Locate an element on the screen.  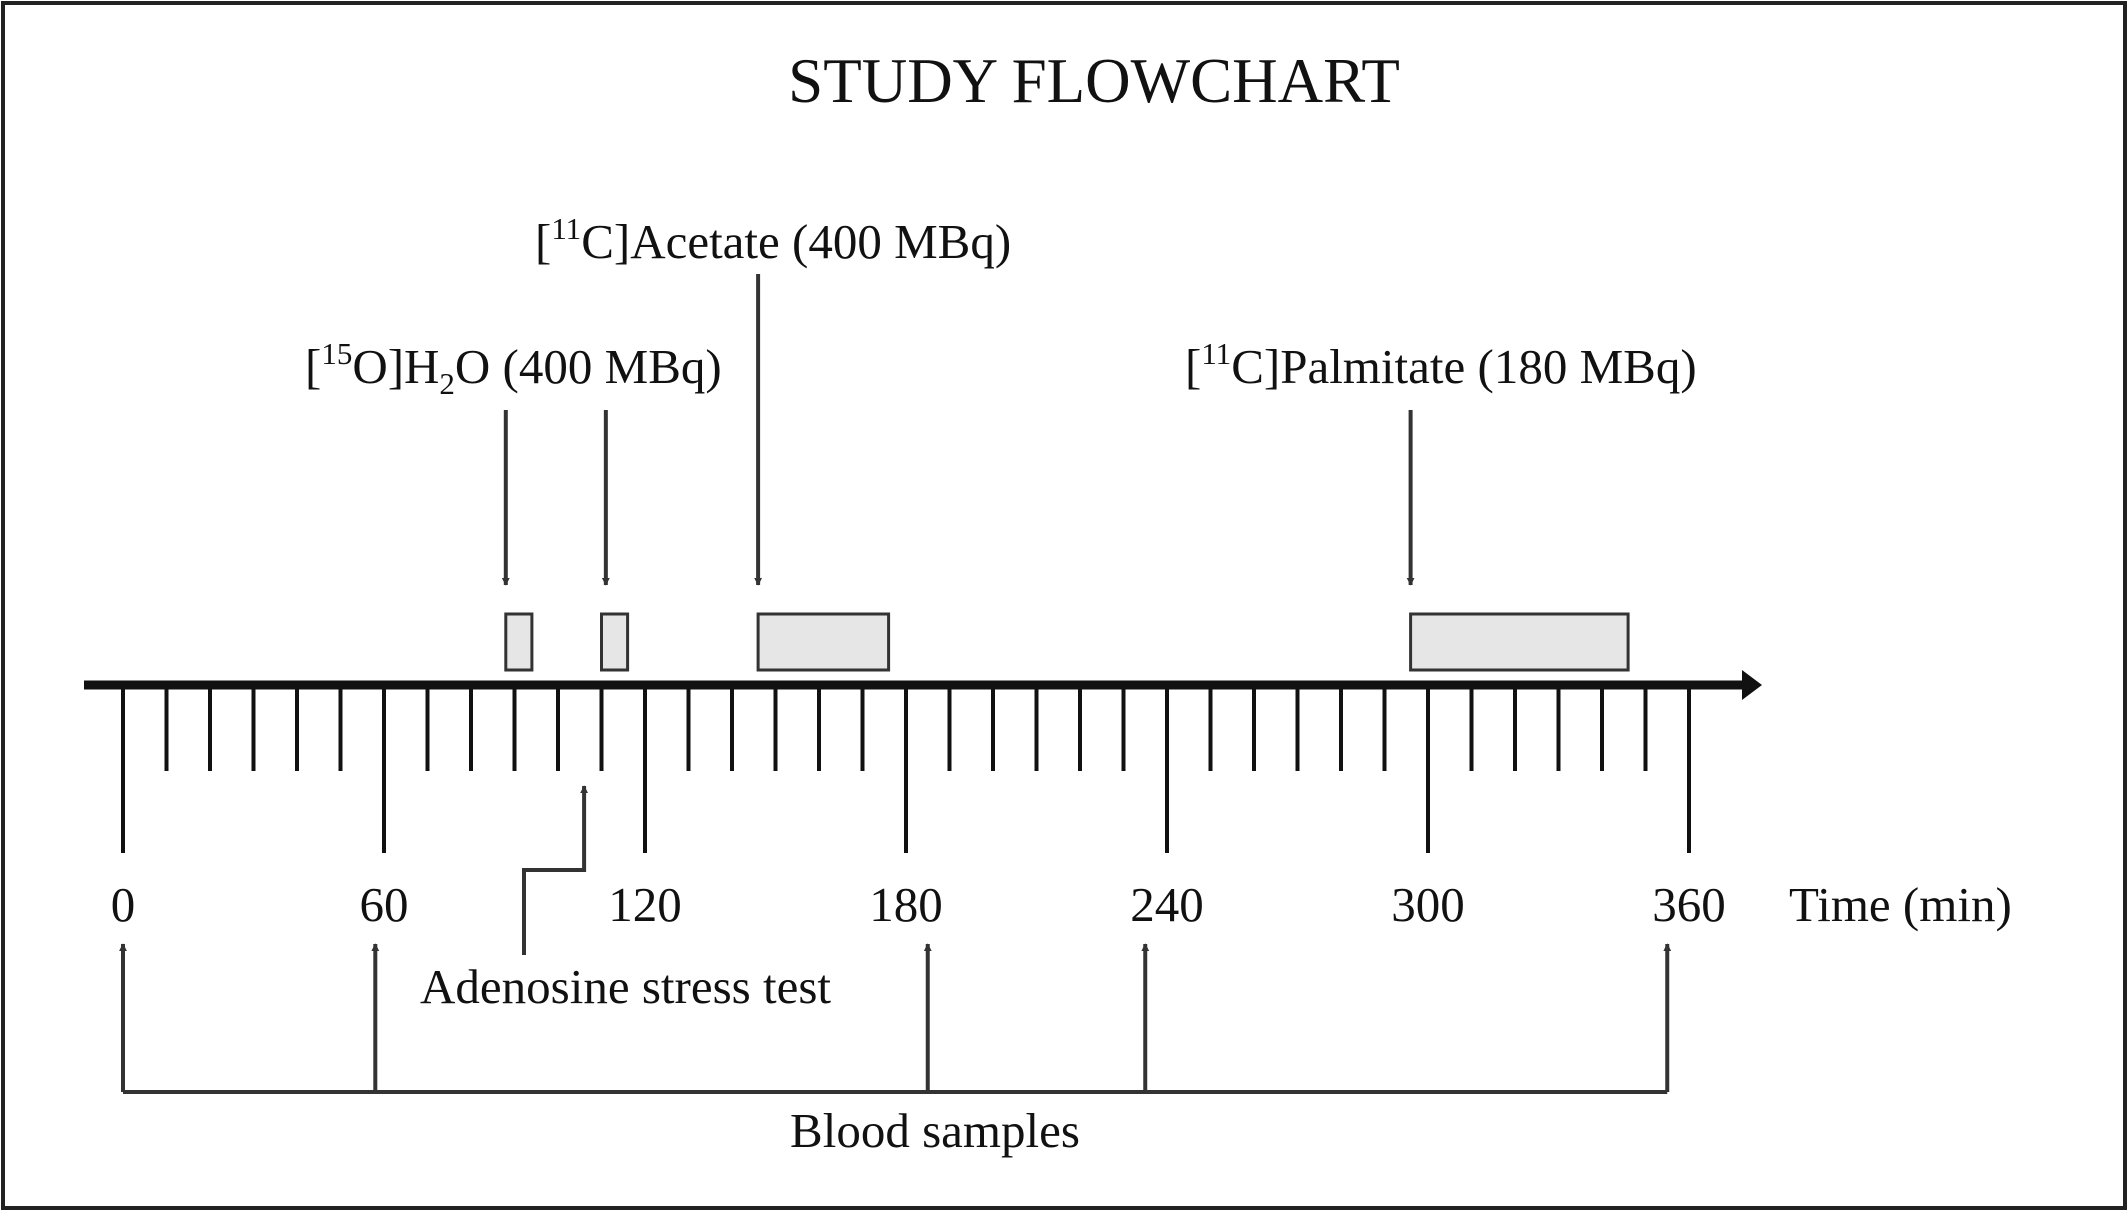
axis-tick-label: 240 is located at coordinates (1167, 904).